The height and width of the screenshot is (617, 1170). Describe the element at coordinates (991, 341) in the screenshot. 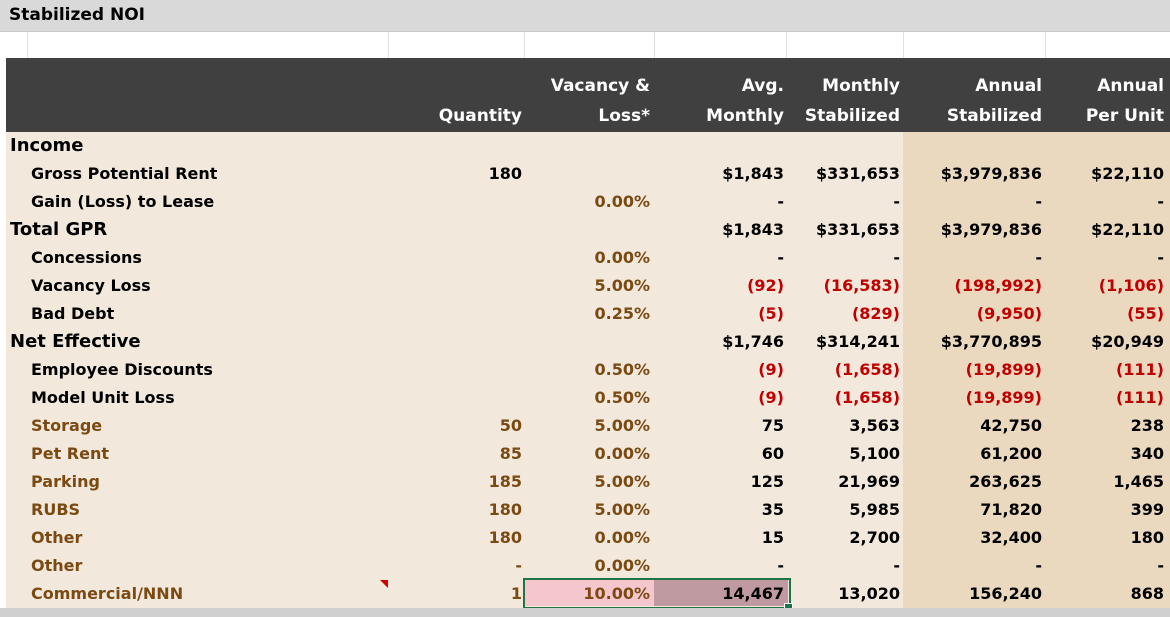

I see `cell-ann: $3,770,895` at that location.